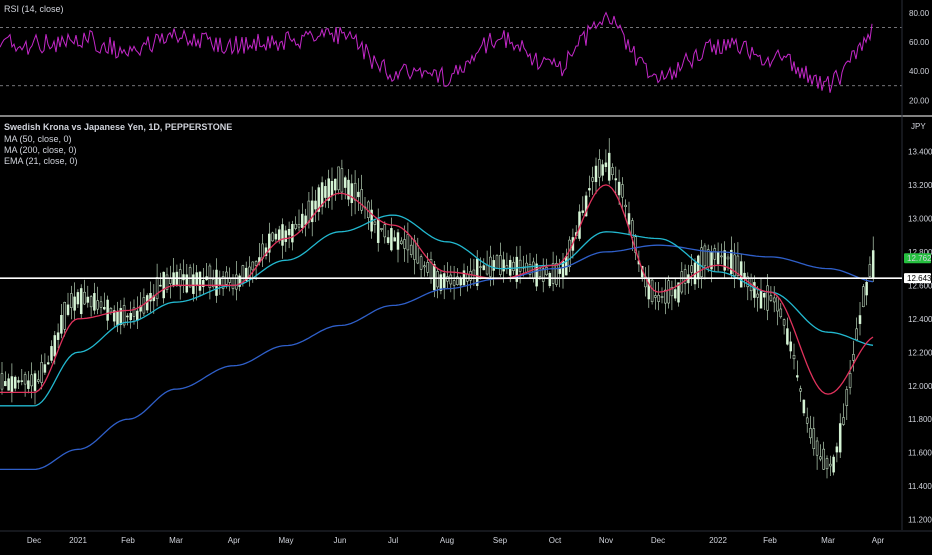 The height and width of the screenshot is (555, 932). What do you see at coordinates (920, 319) in the screenshot?
I see `price-y-tick-label: 12.400` at bounding box center [920, 319].